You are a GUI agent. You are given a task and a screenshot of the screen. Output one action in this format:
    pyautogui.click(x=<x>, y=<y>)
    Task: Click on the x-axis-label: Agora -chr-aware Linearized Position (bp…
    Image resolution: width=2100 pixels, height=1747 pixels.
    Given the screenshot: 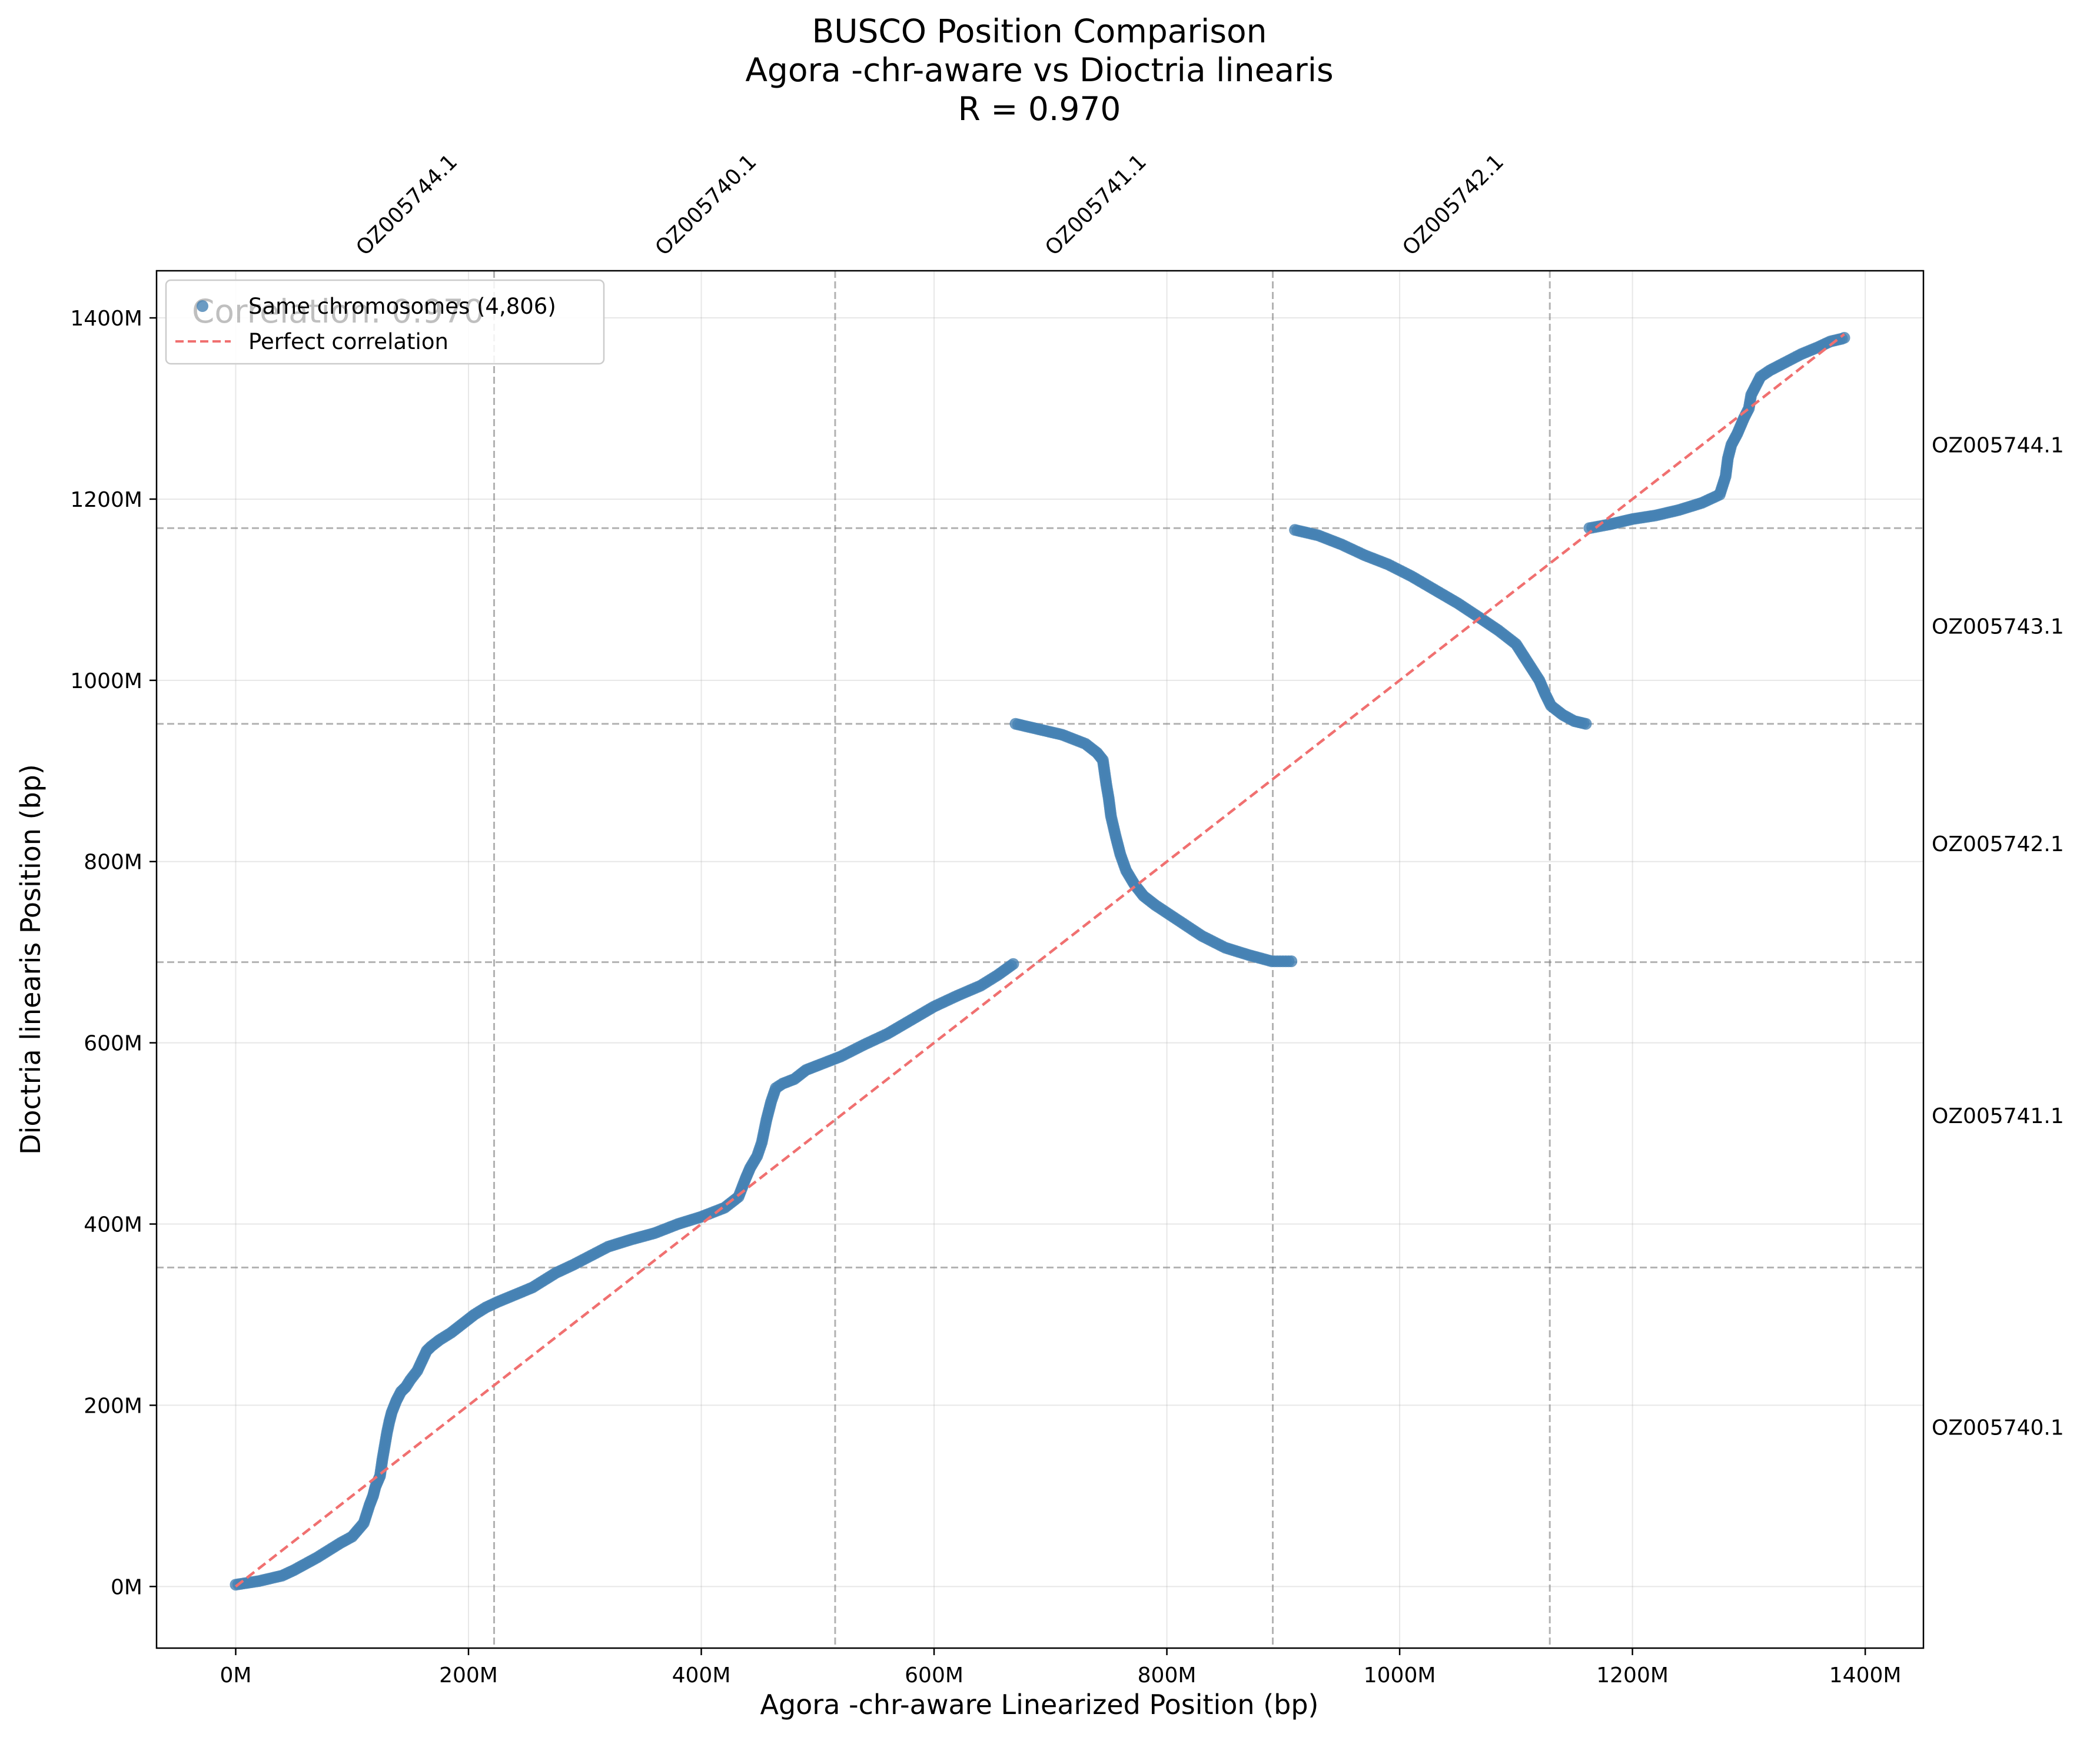 What is the action you would take?
    pyautogui.click(x=1039, y=1705)
    